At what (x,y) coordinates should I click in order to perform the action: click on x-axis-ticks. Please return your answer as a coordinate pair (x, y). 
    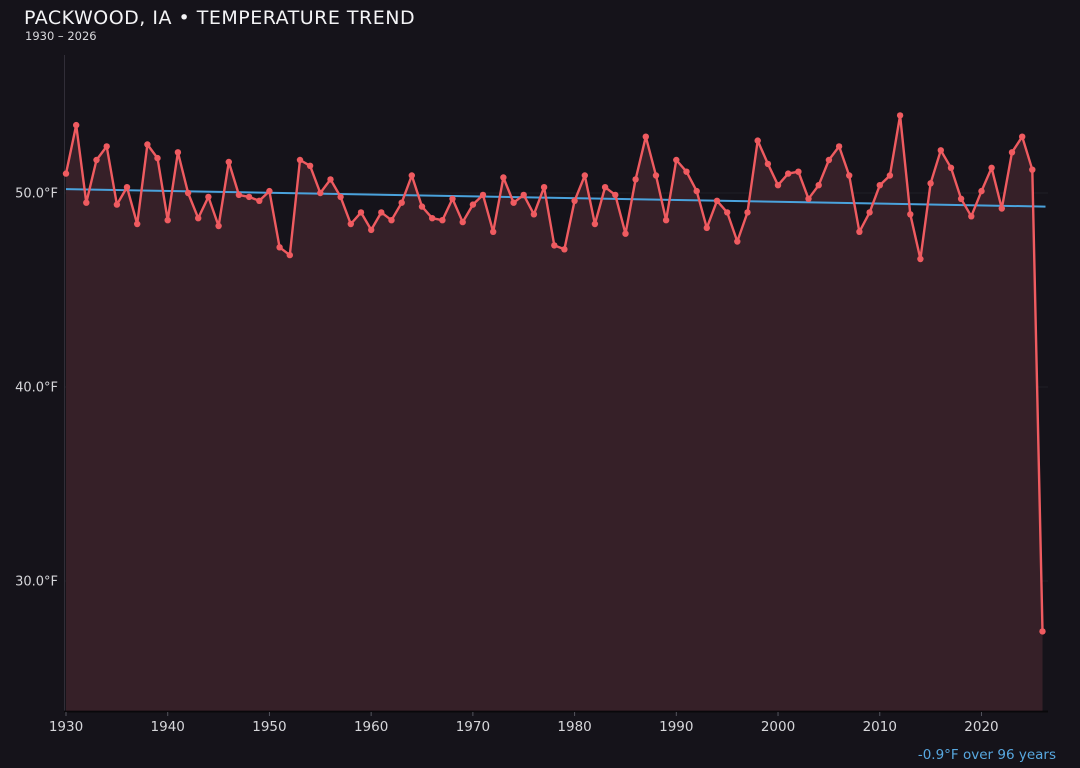
    Looking at the image, I should click on (523, 714).